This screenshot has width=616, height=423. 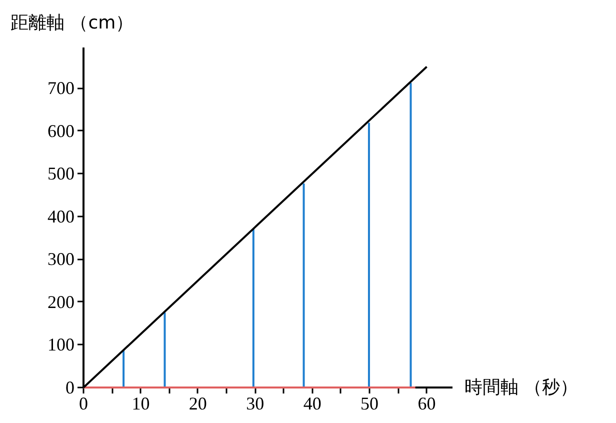 What do you see at coordinates (61, 174) in the screenshot?
I see `y-tick-label: 500` at bounding box center [61, 174].